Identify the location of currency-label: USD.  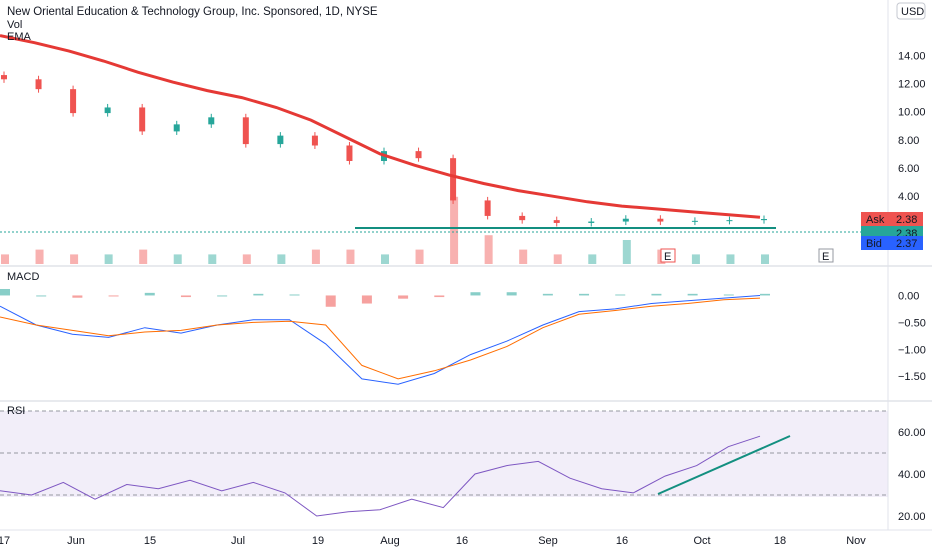
(912, 12).